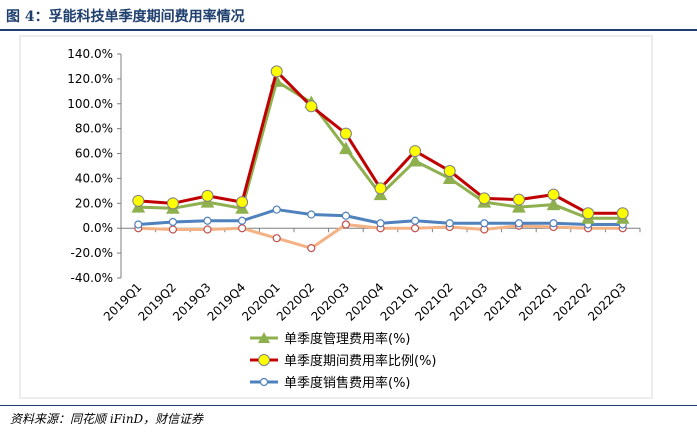  What do you see at coordinates (90, 54) in the screenshot?
I see `y-tick-label: 140.0%` at bounding box center [90, 54].